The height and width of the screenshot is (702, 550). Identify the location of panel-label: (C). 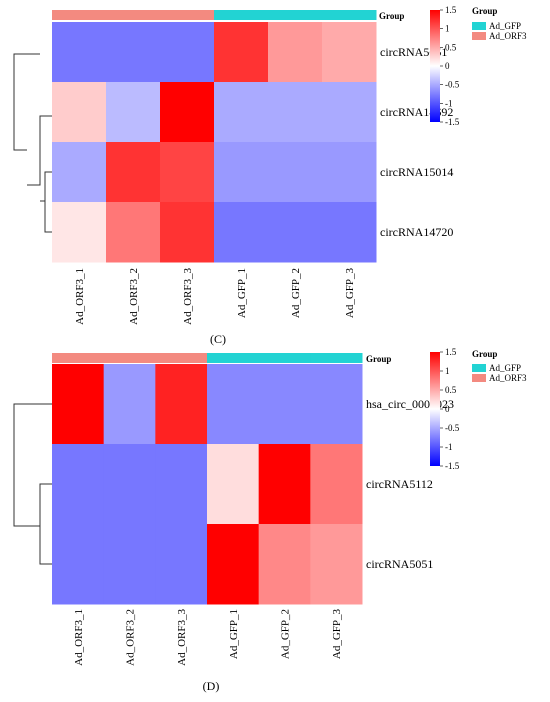
(218, 339).